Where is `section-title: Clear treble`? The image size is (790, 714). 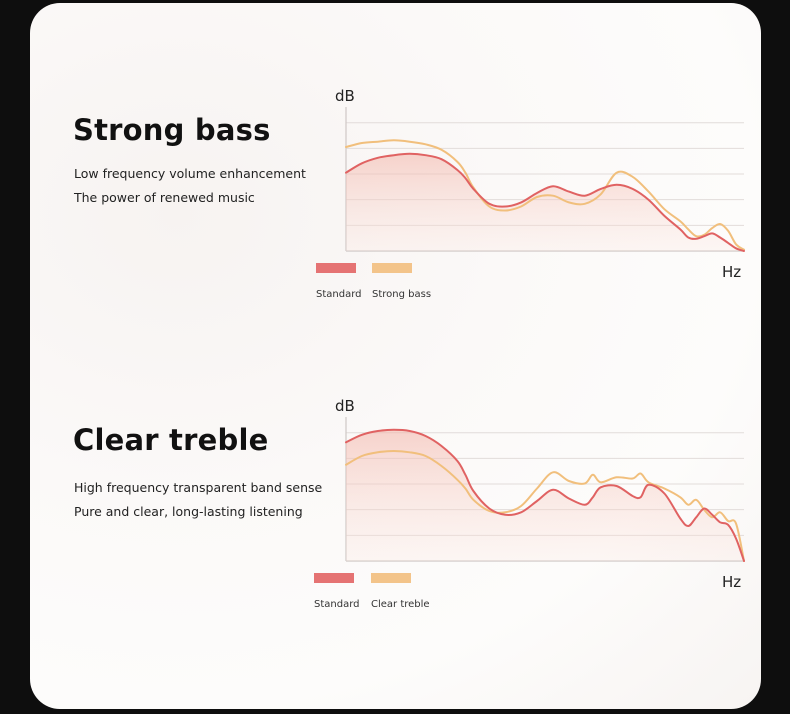
section-title: Clear treble is located at coordinates (171, 440).